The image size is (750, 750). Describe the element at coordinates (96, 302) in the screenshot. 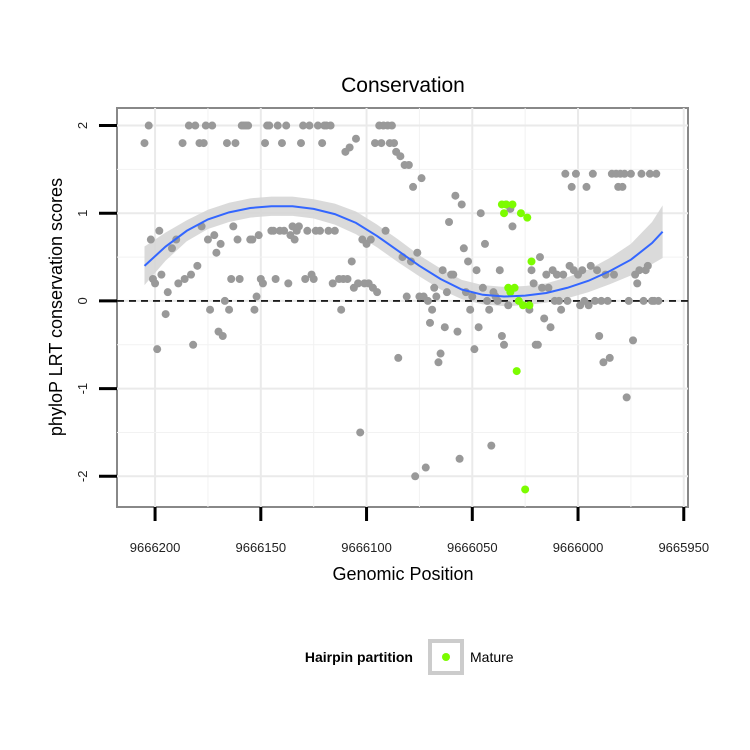

I see `y-axis: 2 1 0 -1 -2` at that location.